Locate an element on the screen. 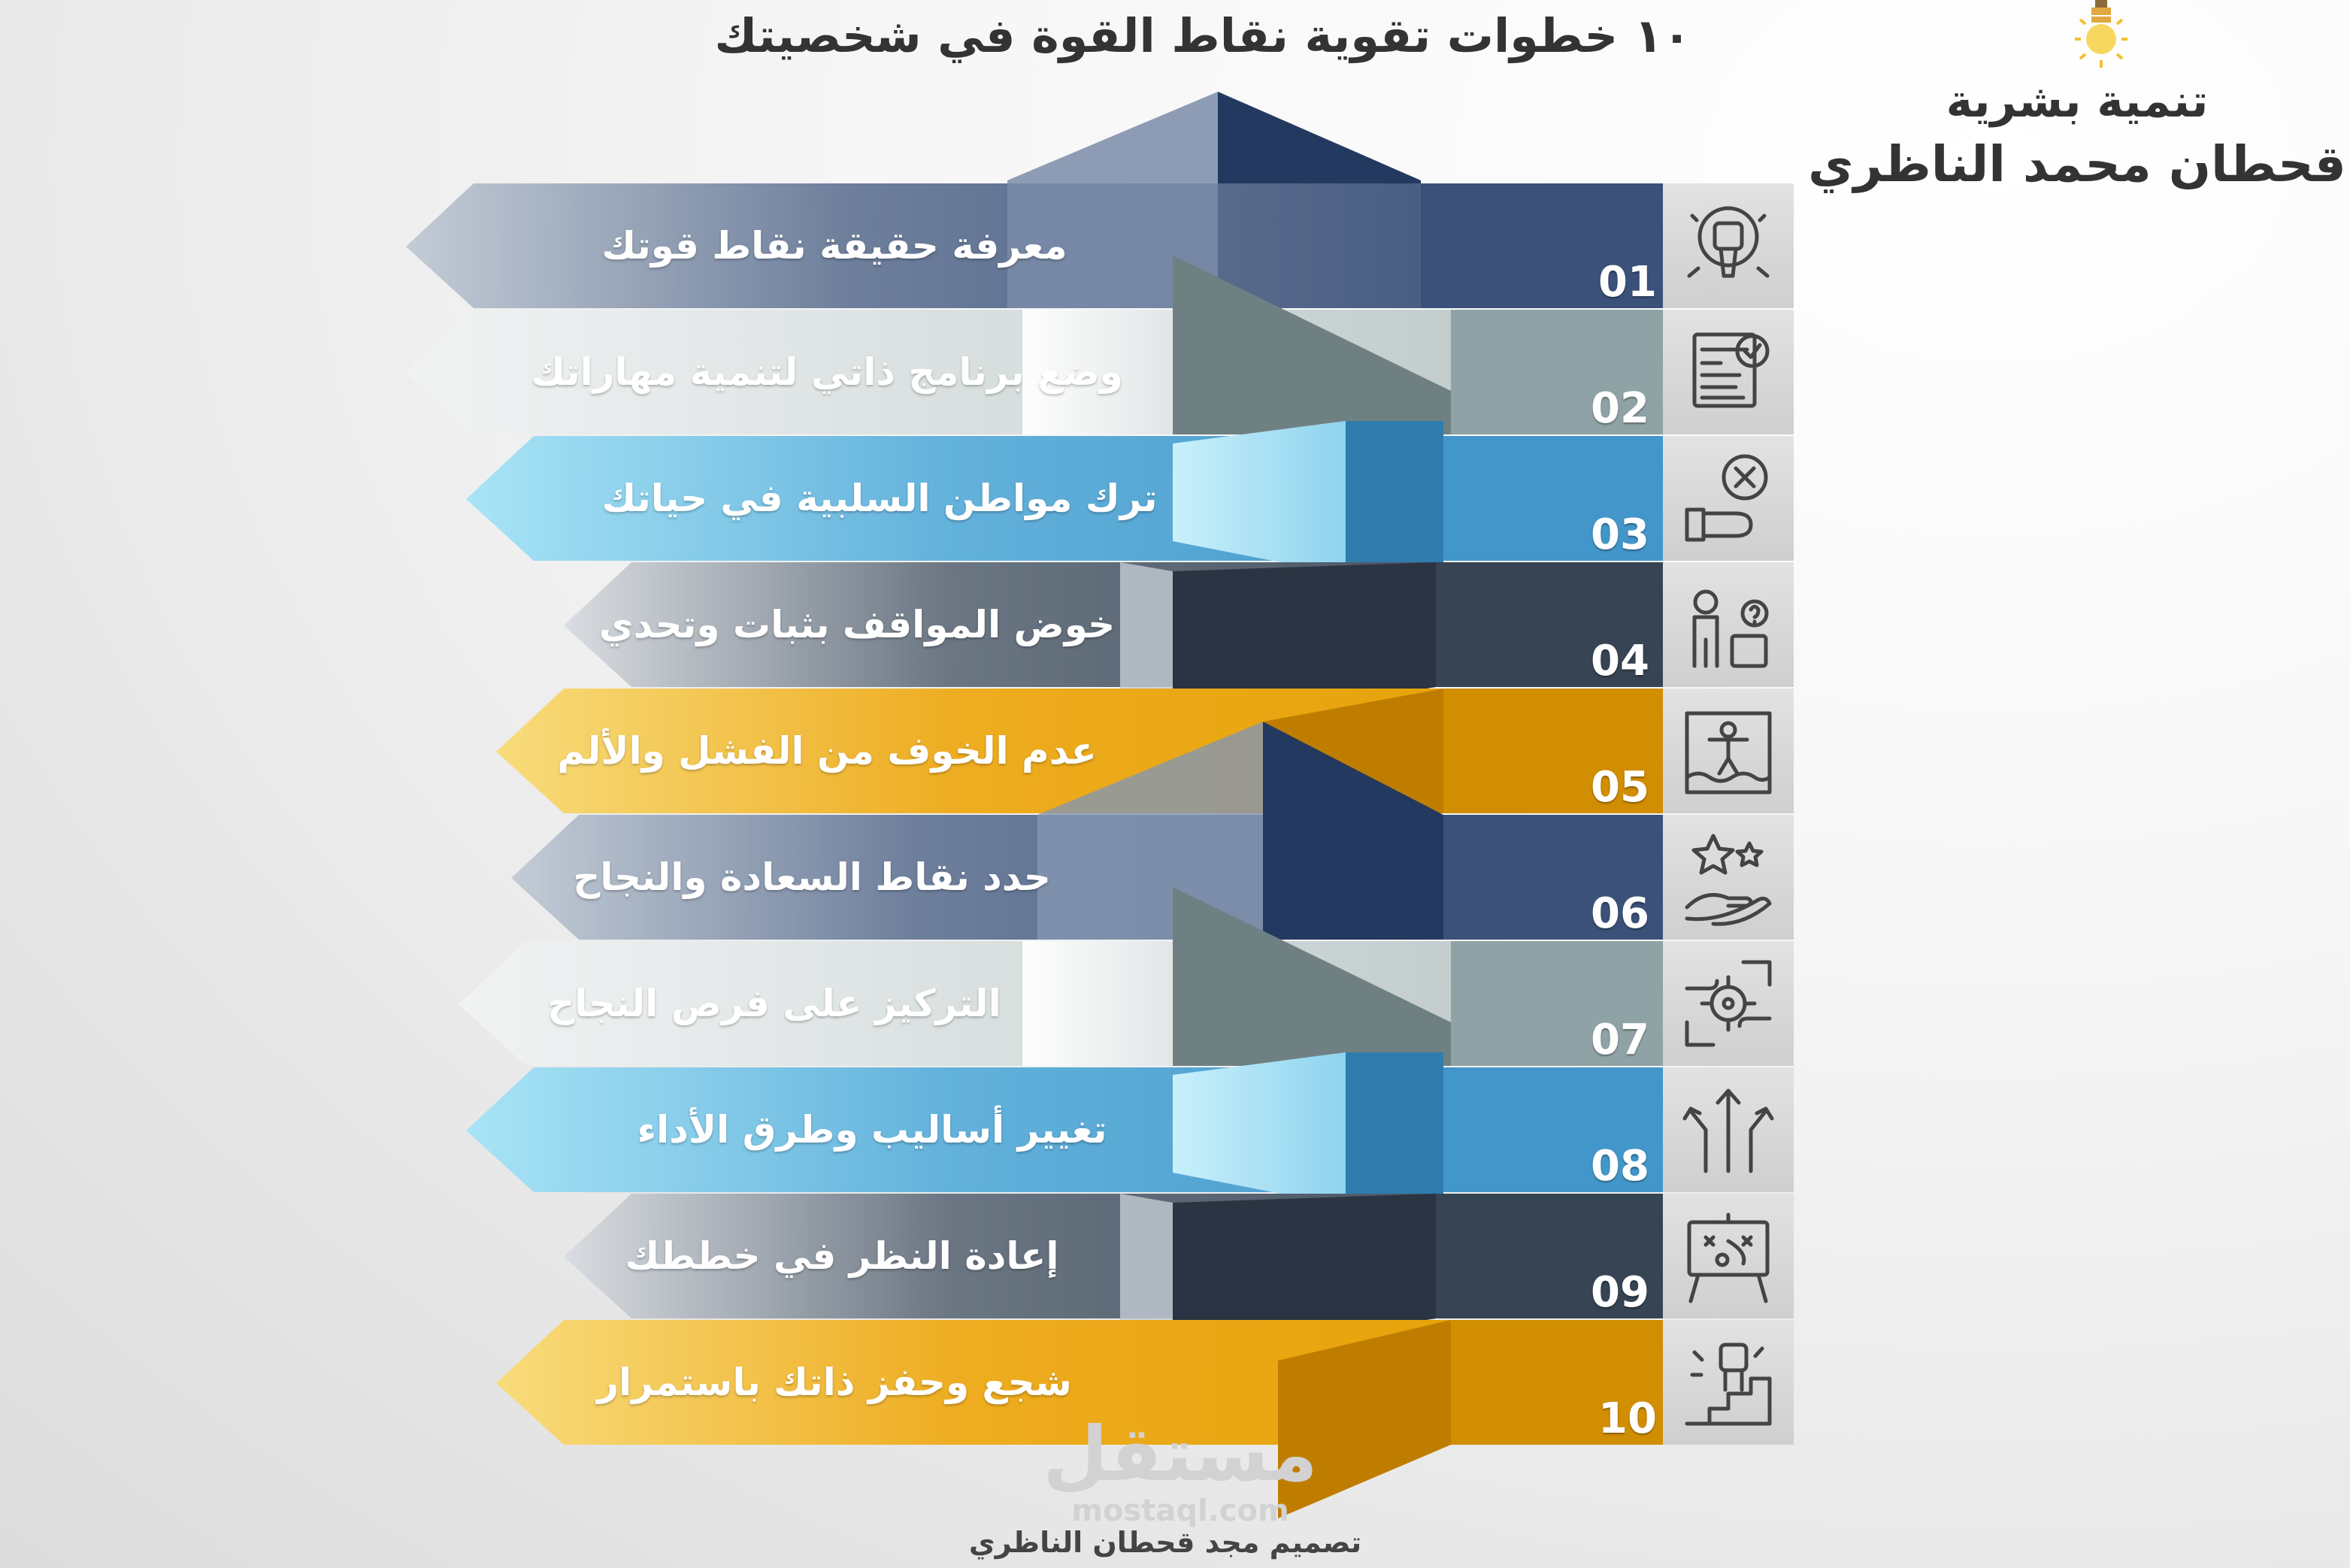  step-number-06: 06 is located at coordinates (1620, 913).